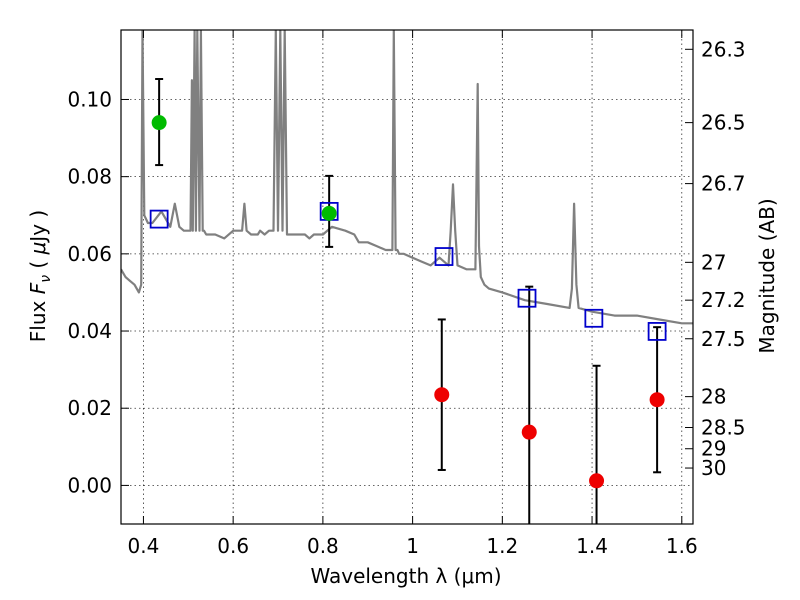  Describe the element at coordinates (412, 546) in the screenshot. I see `x-tick-label: 1` at that location.